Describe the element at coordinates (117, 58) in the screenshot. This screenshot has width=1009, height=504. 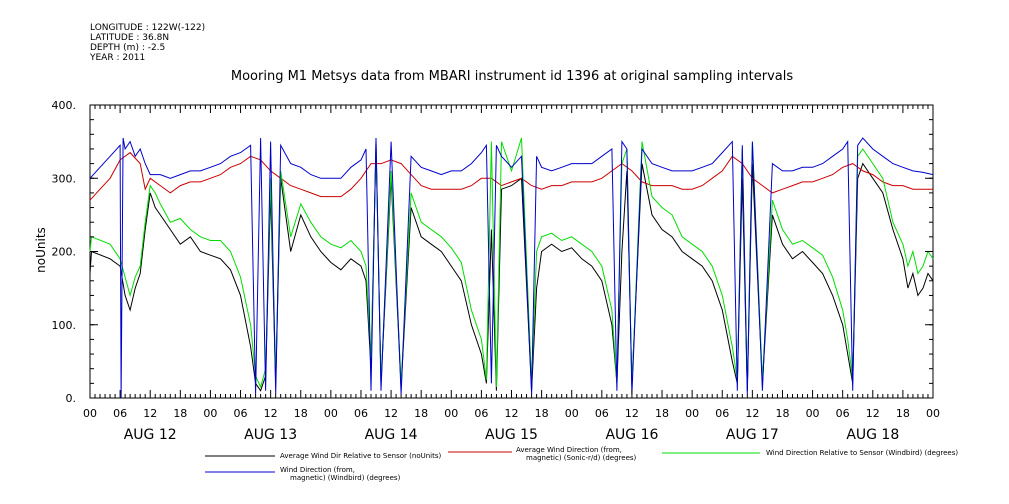
I see `meta-year: YEAR : 2011` at that location.